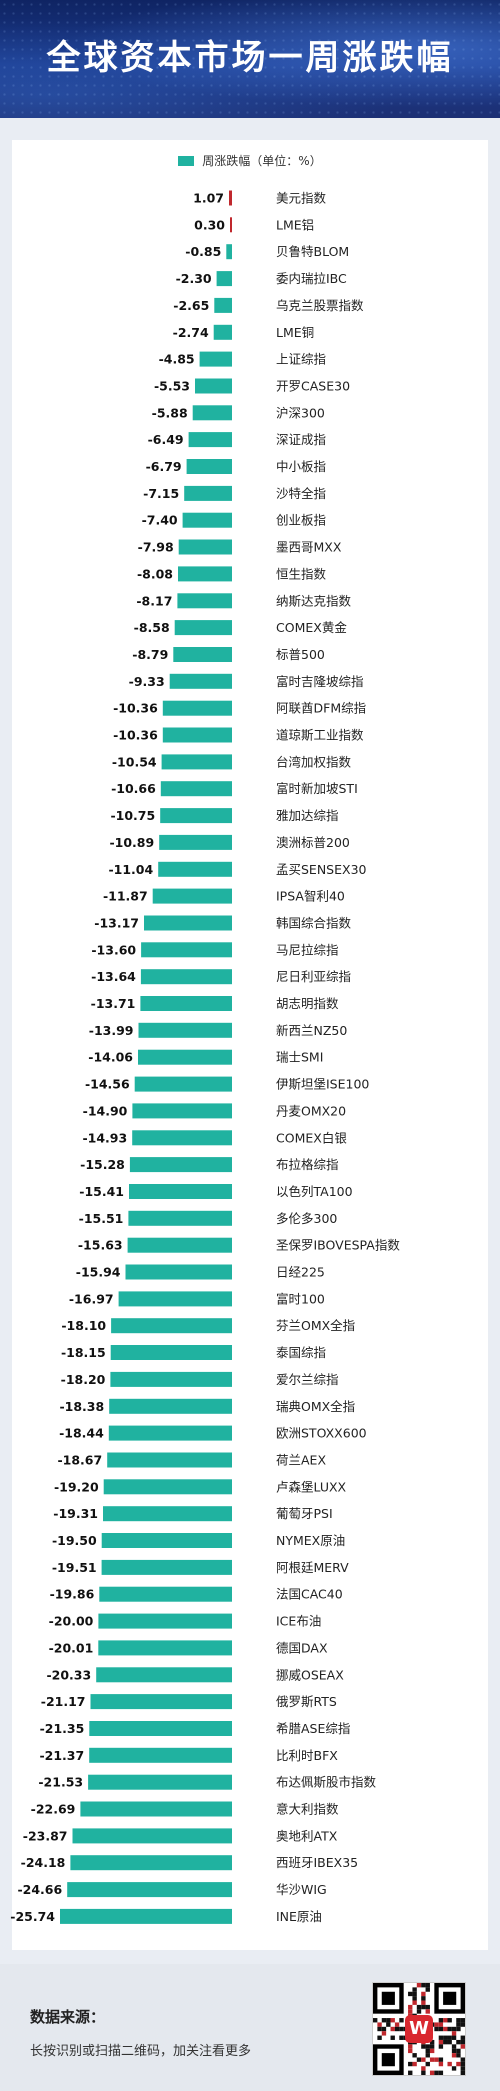 This screenshot has width=500, height=2091. I want to click on category-label: 恒生指数, so click(301, 573).